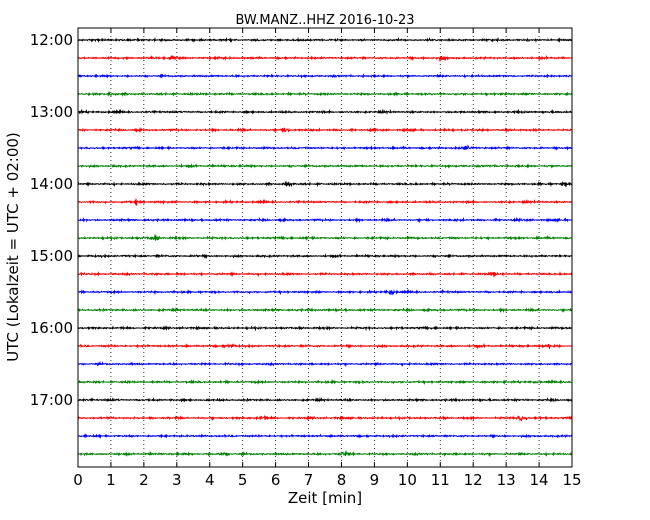  I want to click on x-tick-label: 4, so click(210, 480).